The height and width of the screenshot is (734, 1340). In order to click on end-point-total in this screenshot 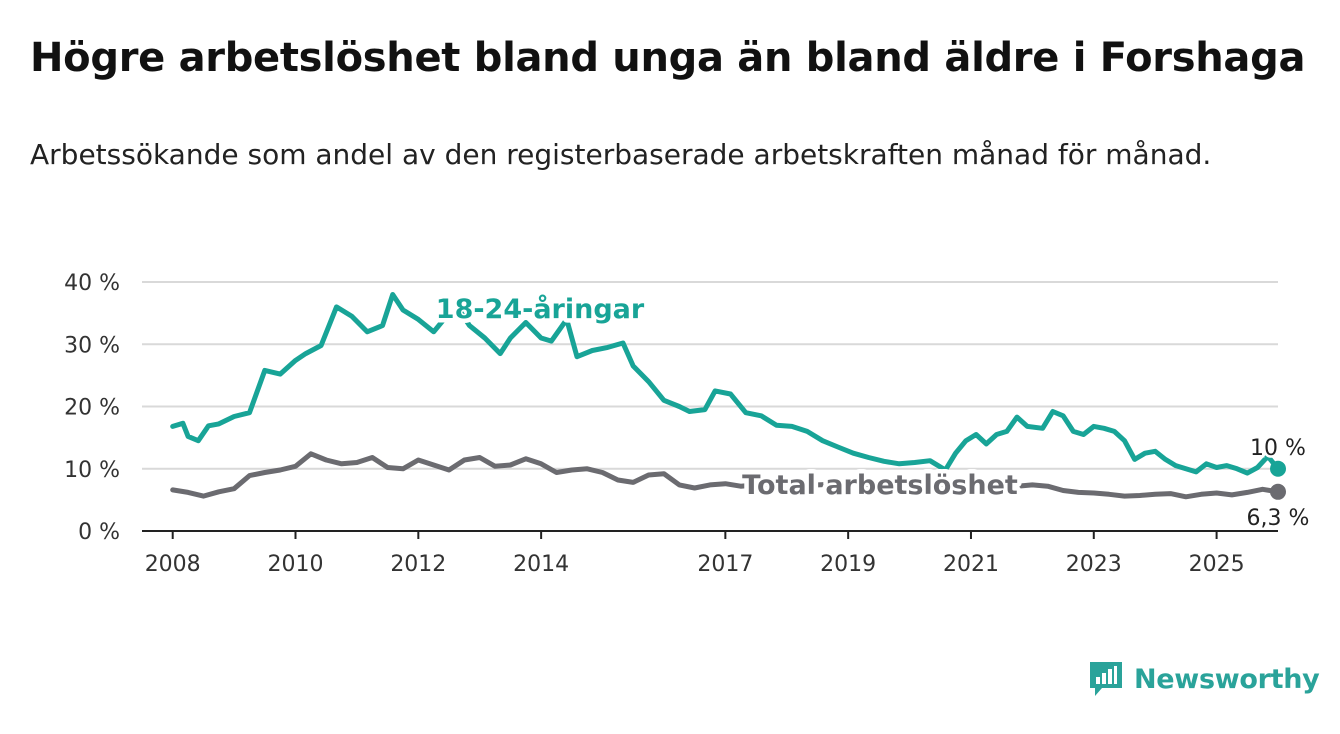, I will do `click(1278, 491)`.